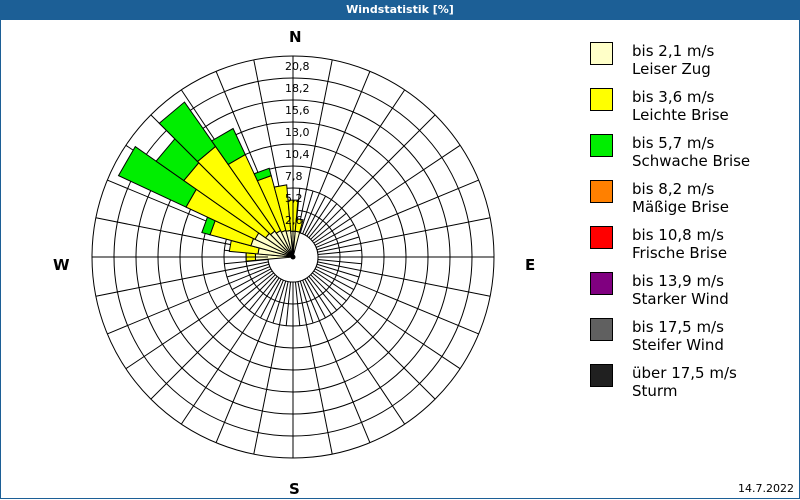  What do you see at coordinates (684, 373) in the screenshot?
I see `legend-range: über 17,5 m/s` at bounding box center [684, 373].